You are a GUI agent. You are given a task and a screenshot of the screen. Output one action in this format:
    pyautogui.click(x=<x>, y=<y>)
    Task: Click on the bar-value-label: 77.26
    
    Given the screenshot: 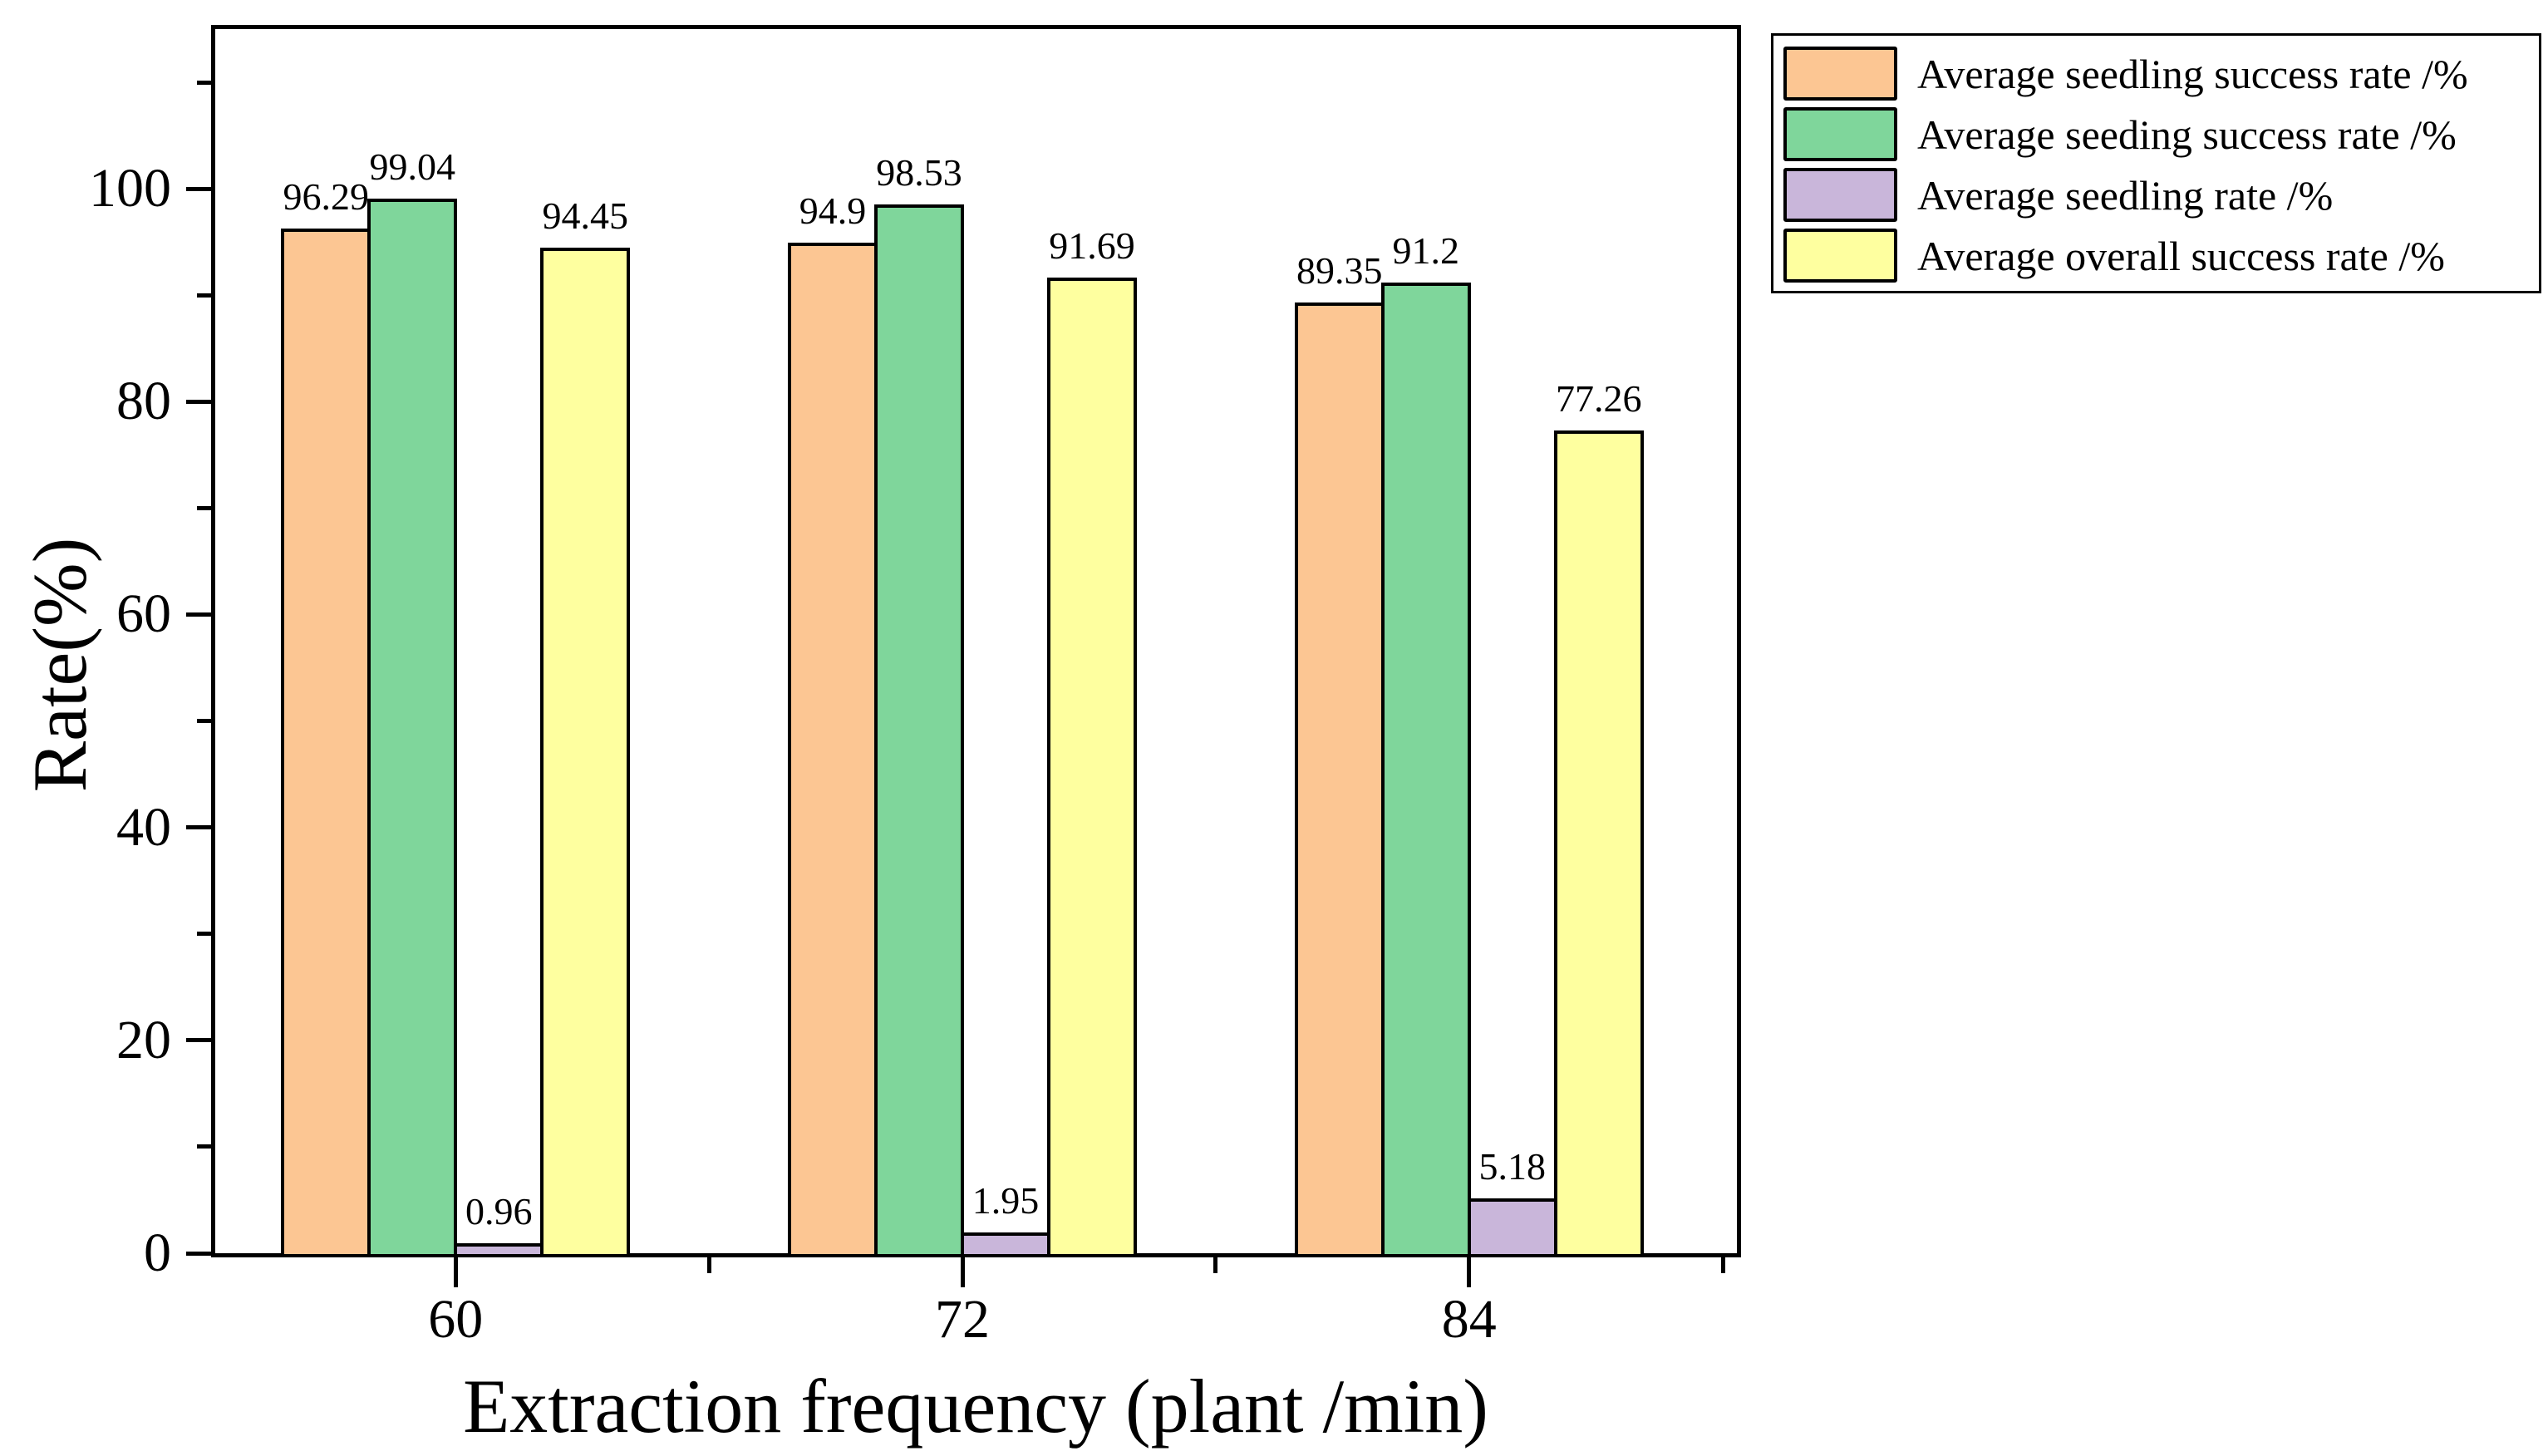 What is the action you would take?
    pyautogui.click(x=1598, y=399)
    